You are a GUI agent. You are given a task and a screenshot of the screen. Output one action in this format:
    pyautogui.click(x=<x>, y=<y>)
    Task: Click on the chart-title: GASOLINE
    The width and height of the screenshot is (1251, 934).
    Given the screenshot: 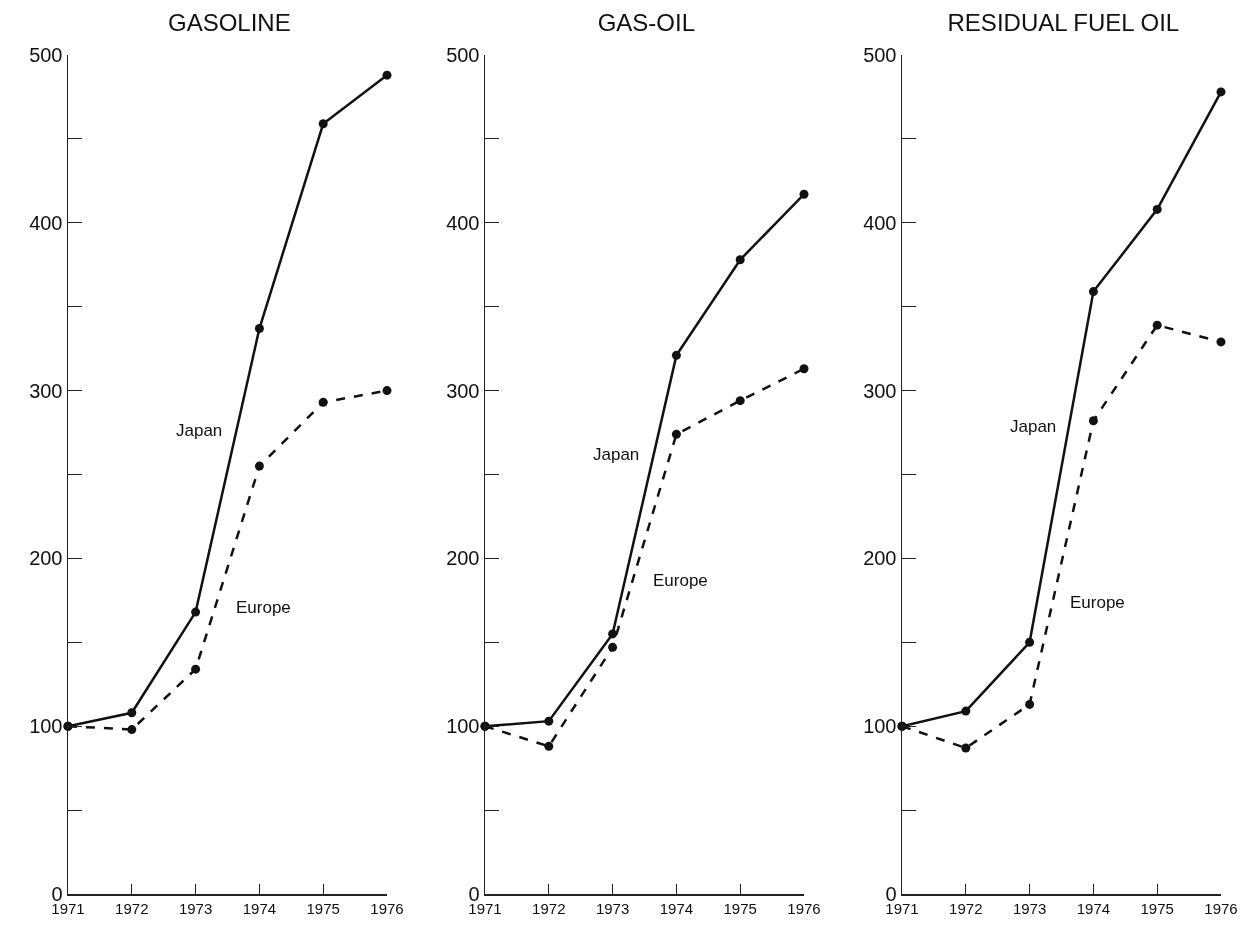 What is the action you would take?
    pyautogui.click(x=229, y=22)
    